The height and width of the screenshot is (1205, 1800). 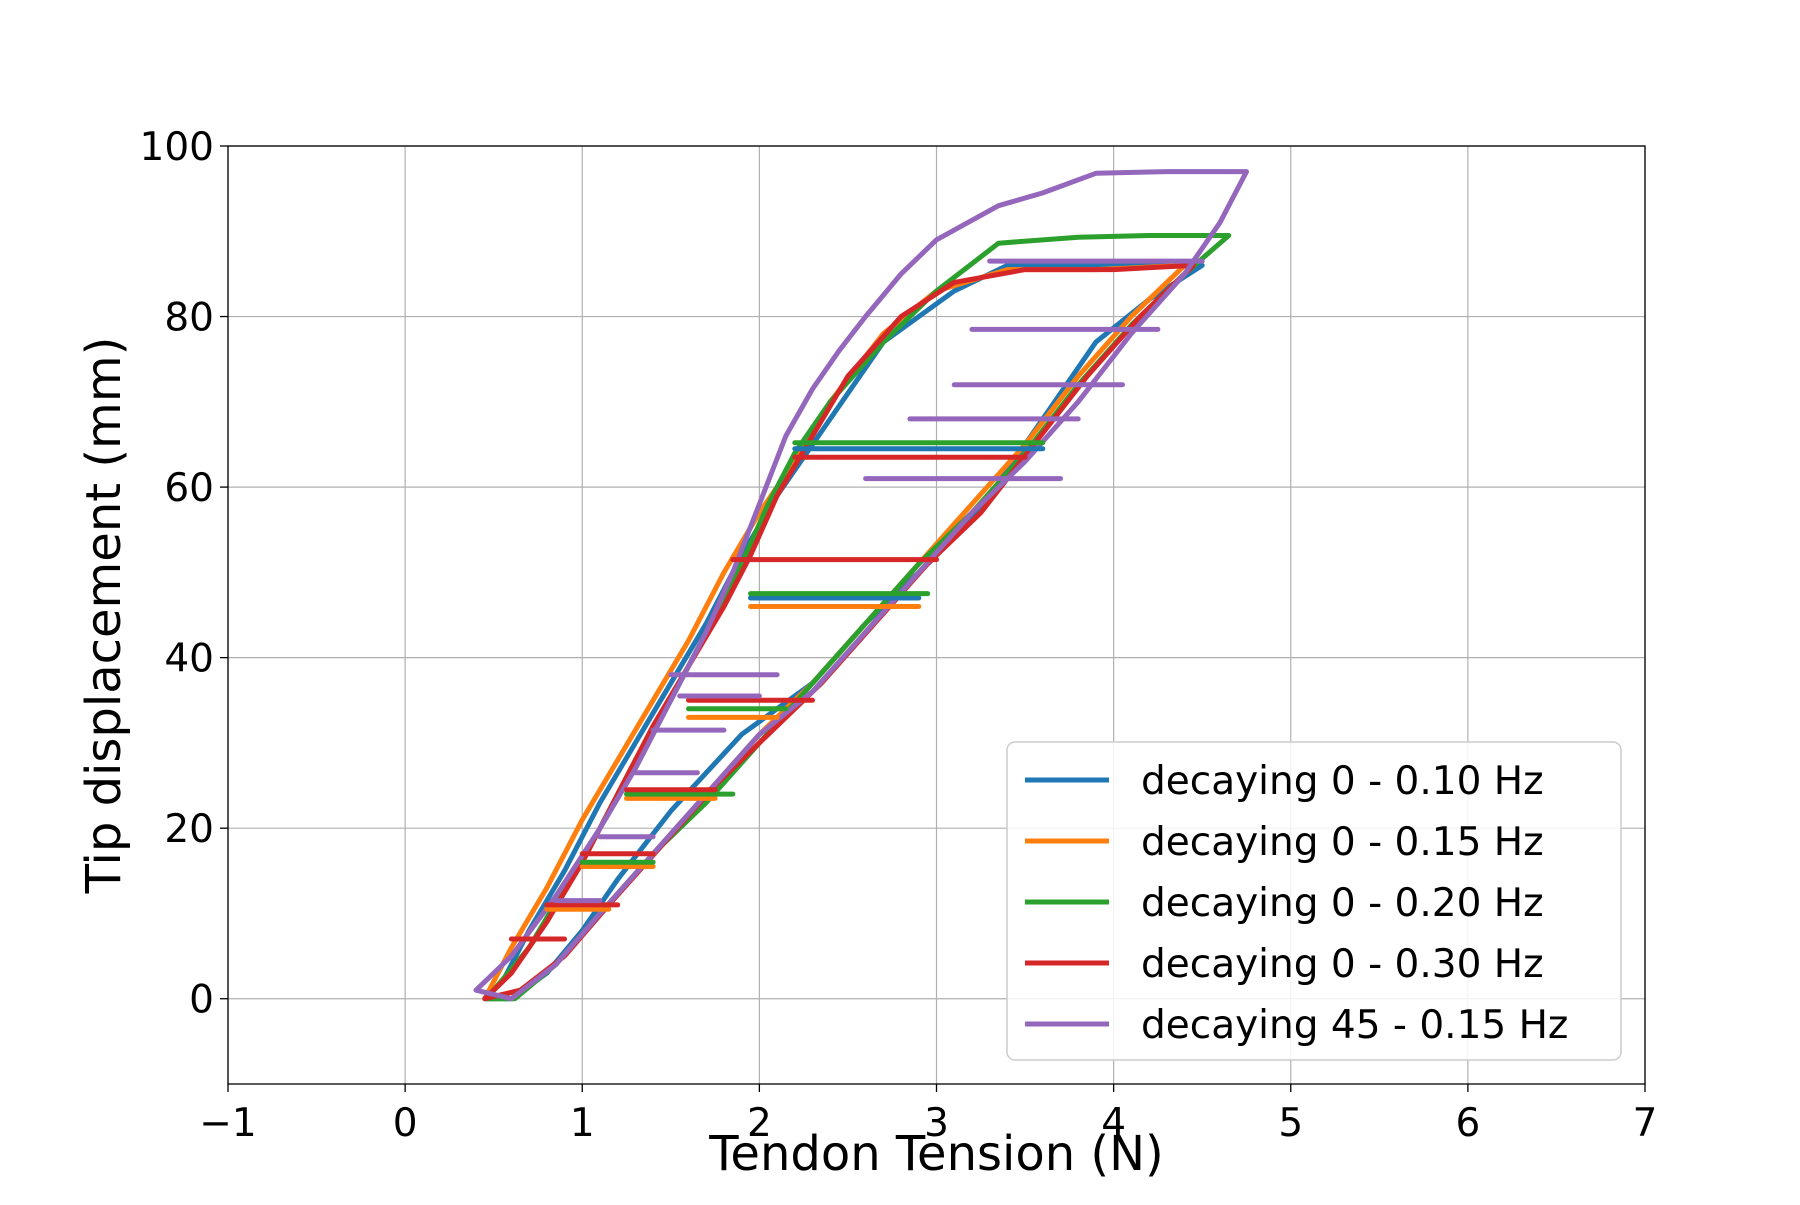 I want to click on legend-entry-label: decaying 0 - 0.30 Hz, so click(x=1342, y=964).